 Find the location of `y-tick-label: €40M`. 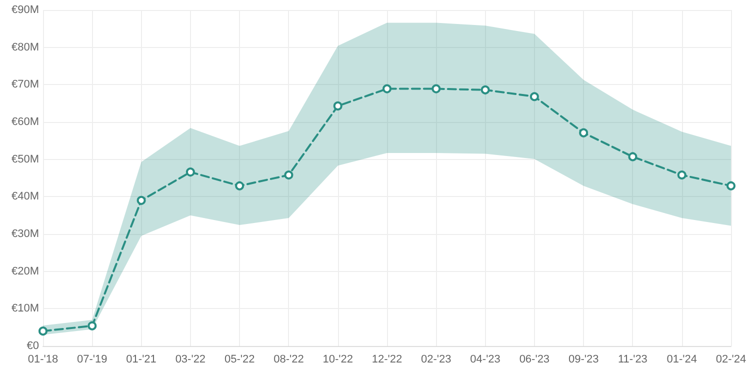

y-tick-label: €40M is located at coordinates (25, 196).